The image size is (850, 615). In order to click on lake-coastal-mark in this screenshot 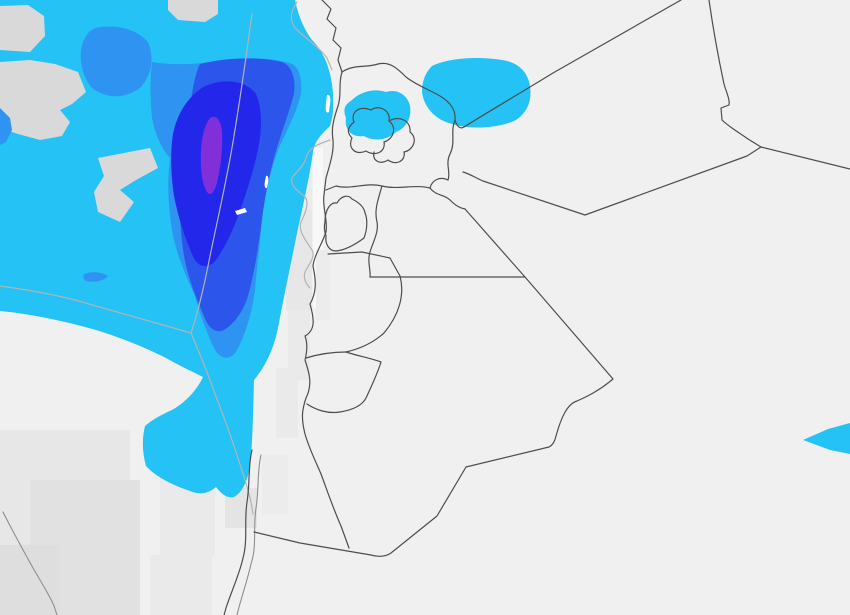, I will do `click(241, 211)`.